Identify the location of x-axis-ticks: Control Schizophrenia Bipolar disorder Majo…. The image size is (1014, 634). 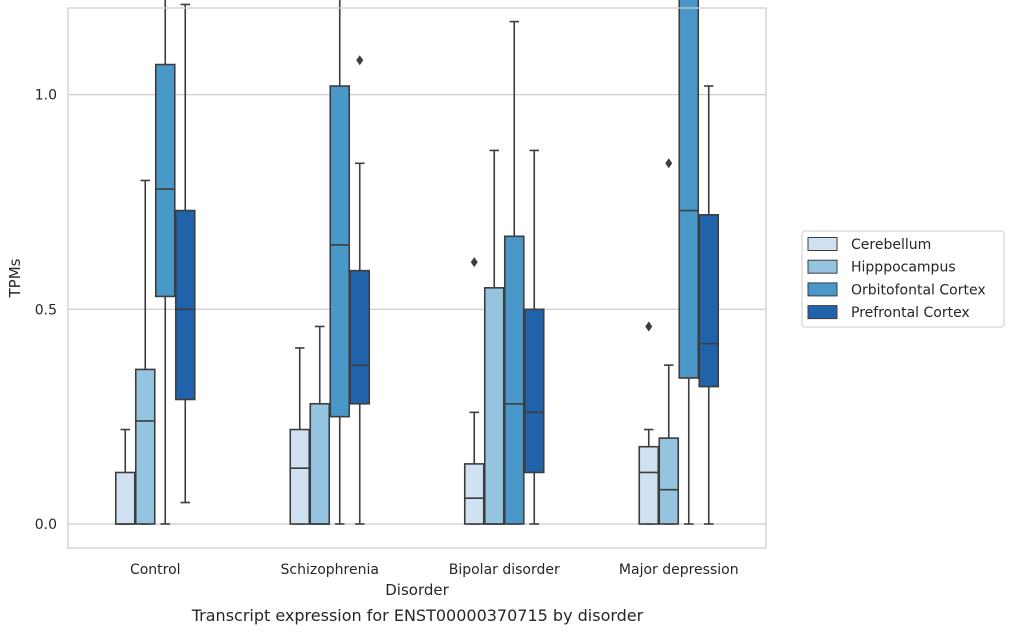
(434, 570).